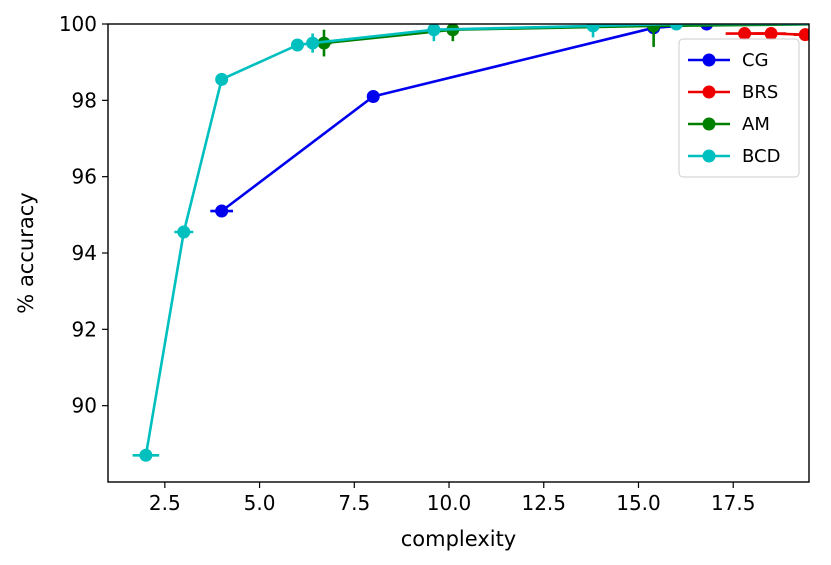  I want to click on x-tick-label: 17.5, so click(733, 503).